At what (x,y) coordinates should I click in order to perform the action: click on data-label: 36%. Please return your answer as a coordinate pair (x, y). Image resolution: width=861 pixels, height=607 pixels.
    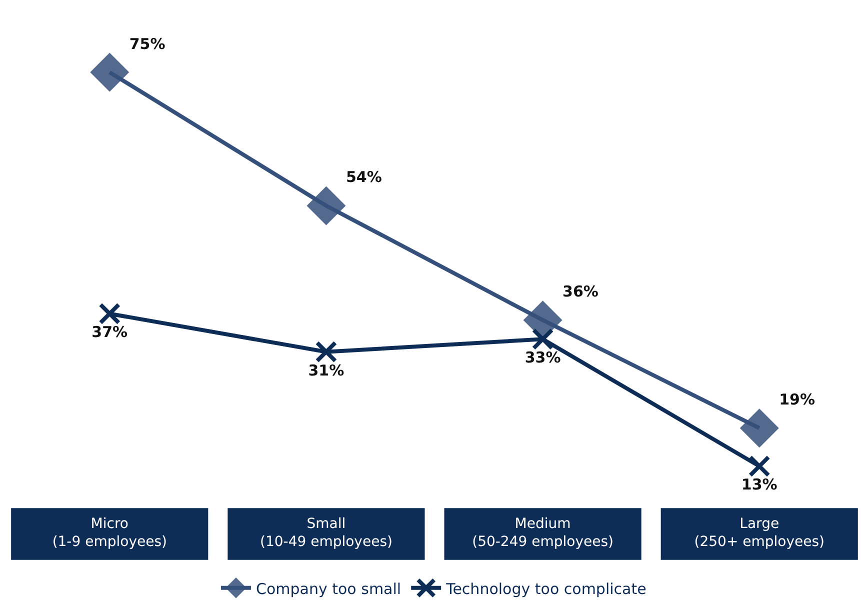
    Looking at the image, I should click on (580, 291).